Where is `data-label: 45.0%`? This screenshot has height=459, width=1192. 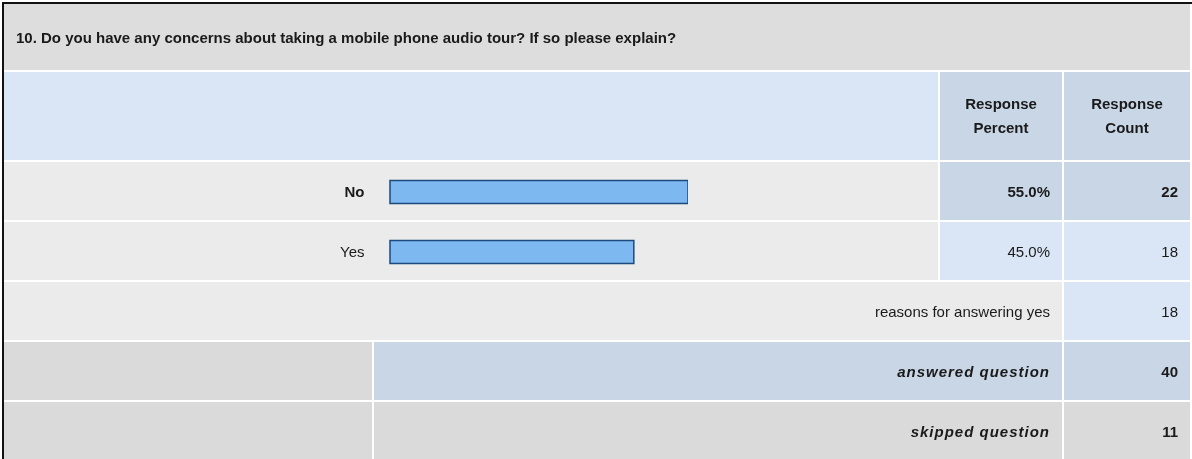
data-label: 45.0% is located at coordinates (1002, 252).